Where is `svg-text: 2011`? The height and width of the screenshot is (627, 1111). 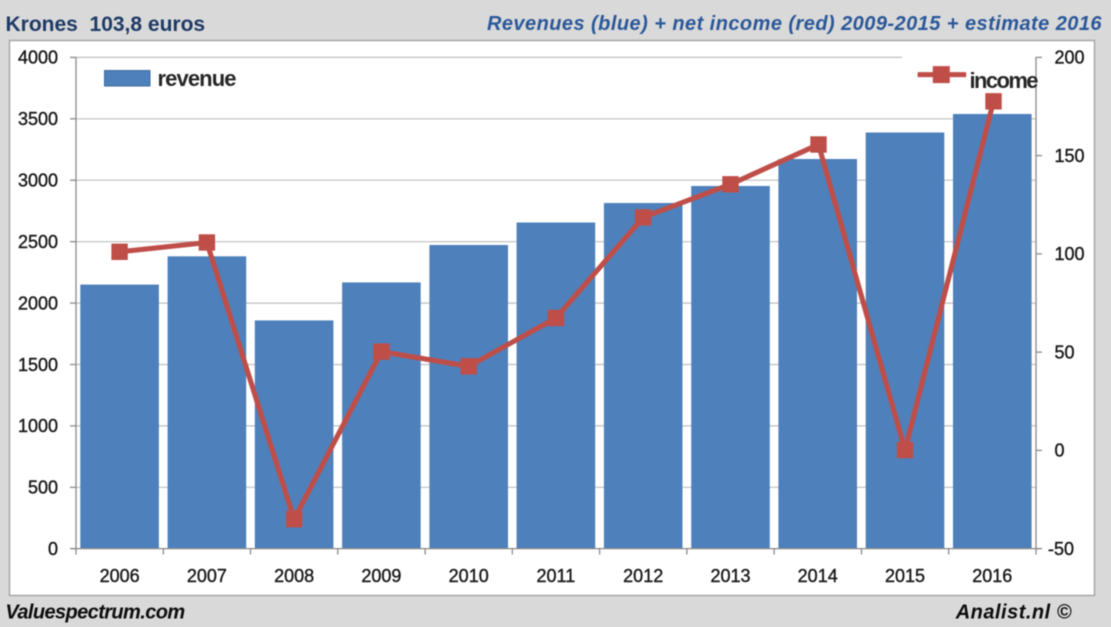 svg-text: 2011 is located at coordinates (556, 576).